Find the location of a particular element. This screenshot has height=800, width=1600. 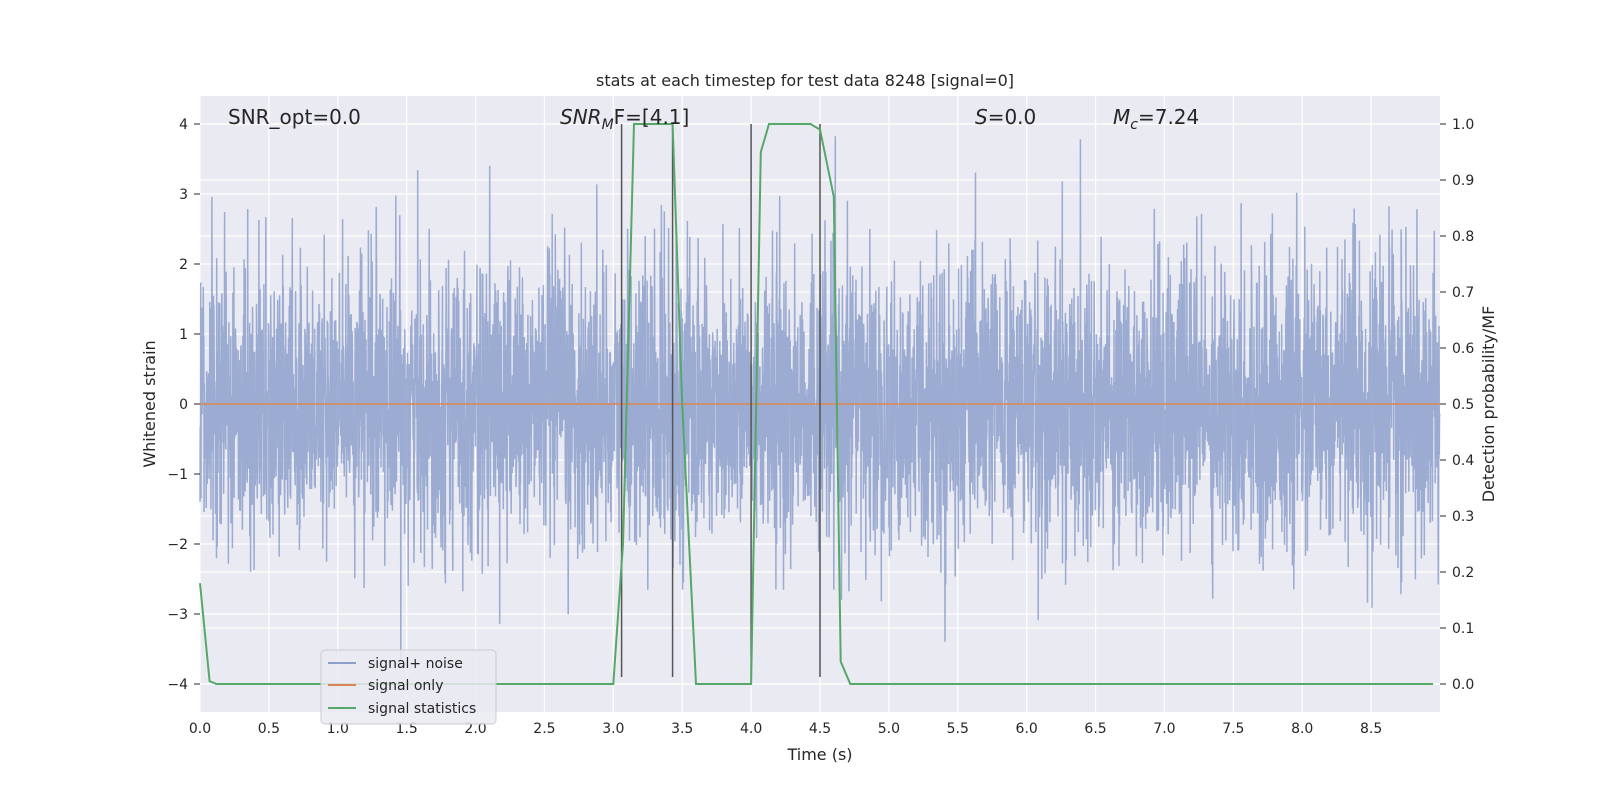

y2-axis-label: Detection probability/MF is located at coordinates (1488, 404).